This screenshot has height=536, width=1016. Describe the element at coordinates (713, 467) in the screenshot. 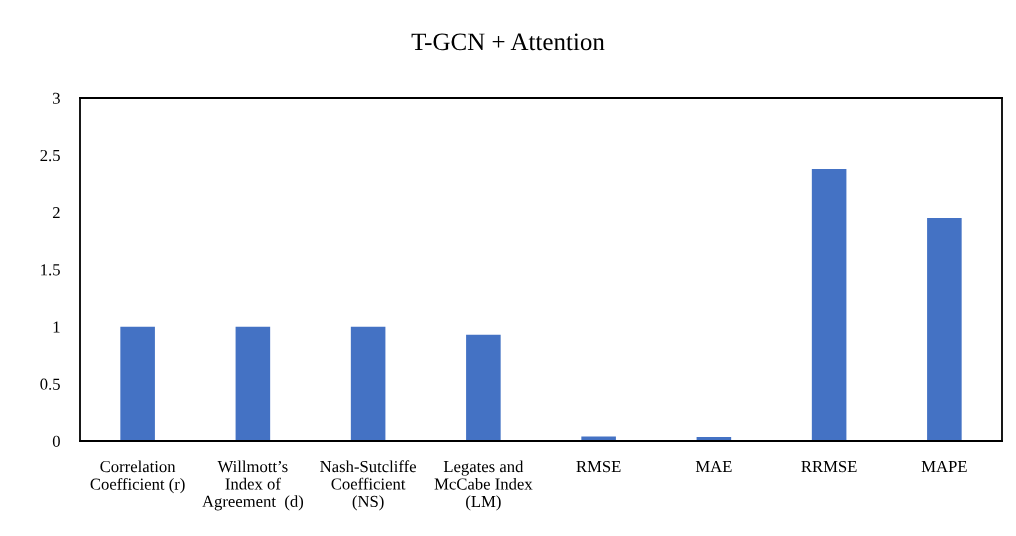

I see `x-tick-label: MAE` at that location.